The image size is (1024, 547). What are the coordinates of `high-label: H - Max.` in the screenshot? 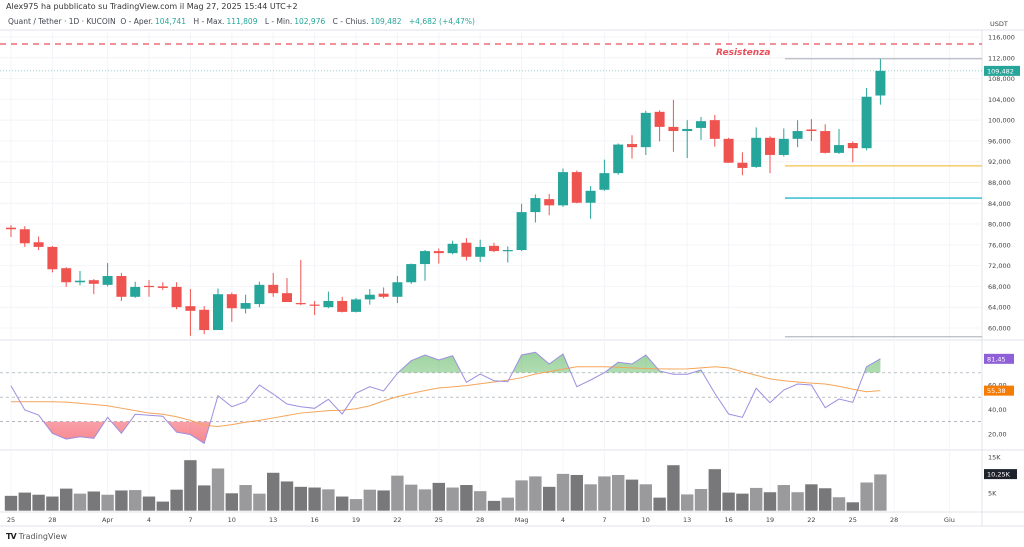 It's located at (209, 21).